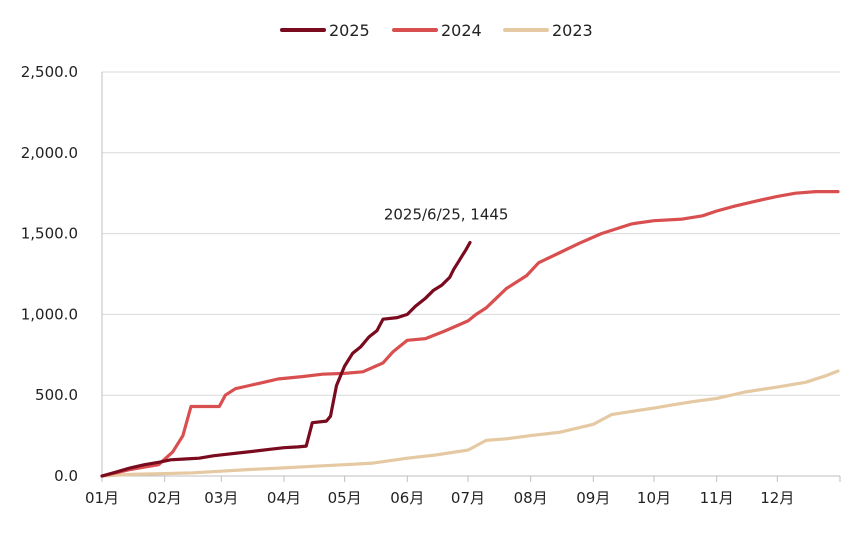 This screenshot has height=536, width=864. I want to click on x-tick-label: 11月, so click(717, 498).